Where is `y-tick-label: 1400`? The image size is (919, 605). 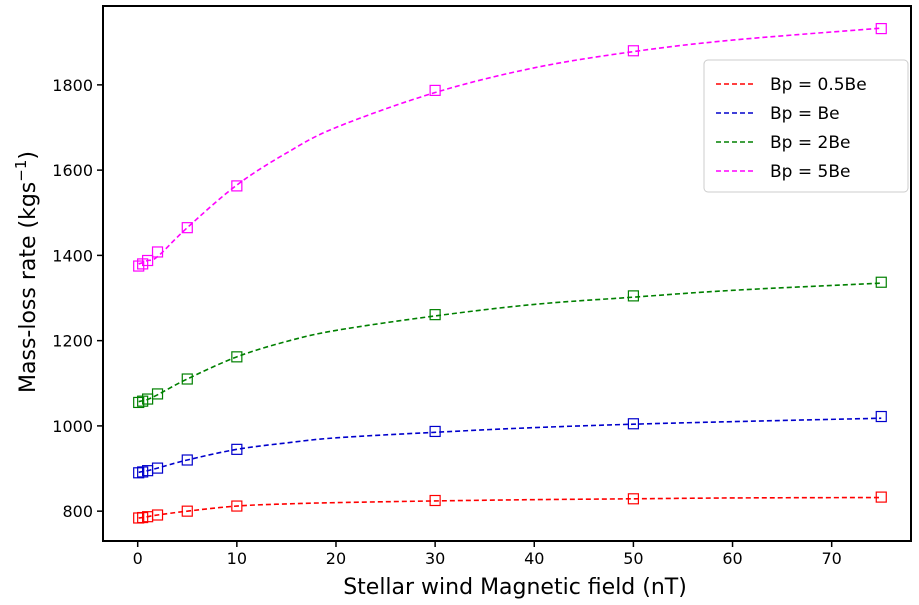 y-tick-label: 1400 is located at coordinates (72, 255).